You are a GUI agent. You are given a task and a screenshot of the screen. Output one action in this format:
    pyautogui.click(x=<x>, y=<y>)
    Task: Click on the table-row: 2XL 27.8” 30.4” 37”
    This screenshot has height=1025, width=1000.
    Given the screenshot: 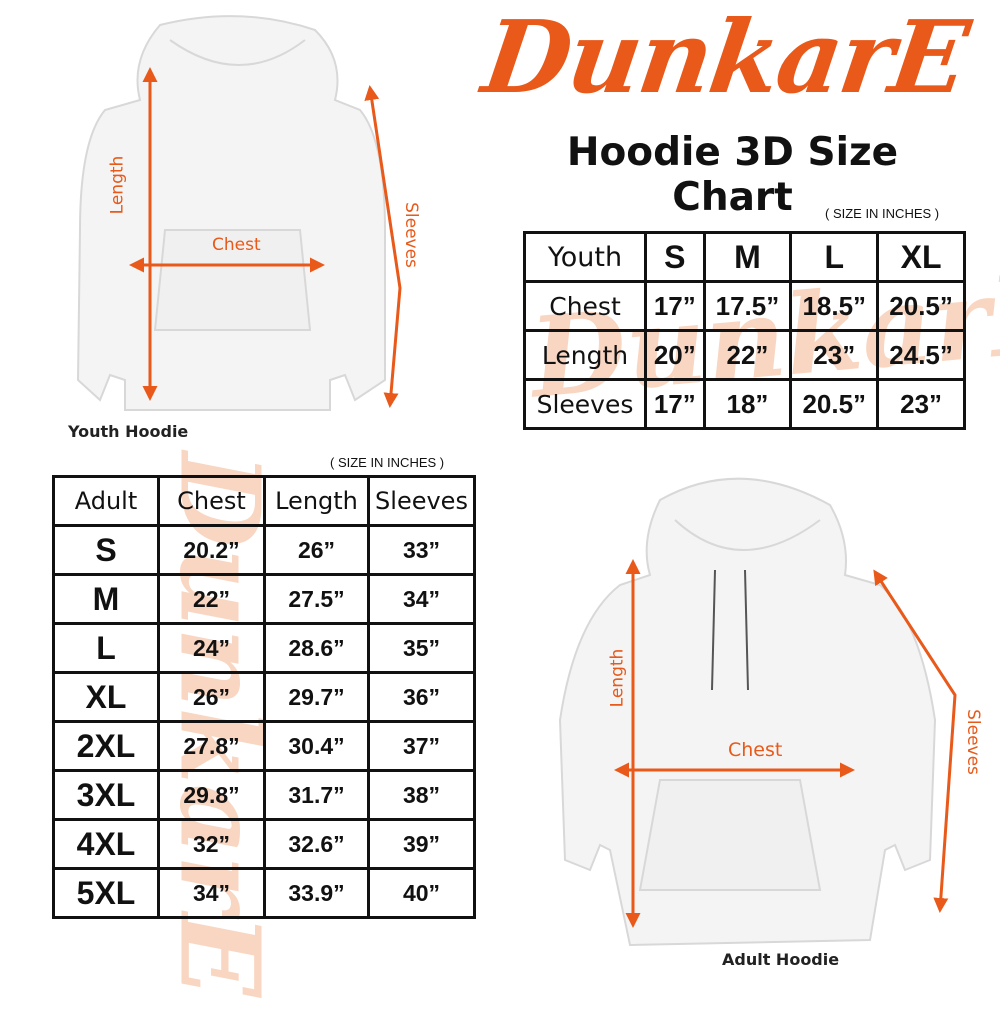 What is the action you would take?
    pyautogui.click(x=264, y=746)
    